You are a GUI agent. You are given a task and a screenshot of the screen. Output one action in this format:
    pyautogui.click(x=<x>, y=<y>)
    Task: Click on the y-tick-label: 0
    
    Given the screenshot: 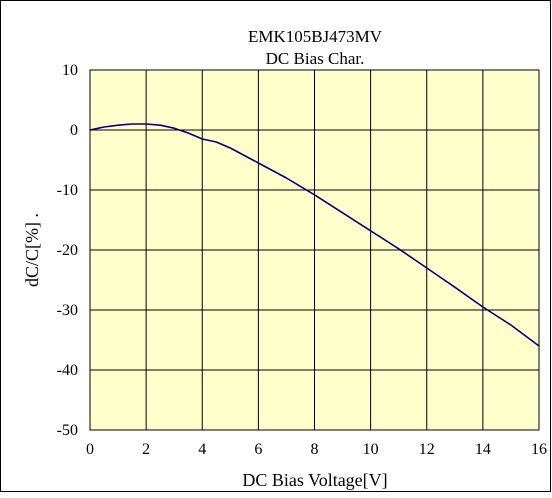 What is the action you would take?
    pyautogui.click(x=74, y=130)
    